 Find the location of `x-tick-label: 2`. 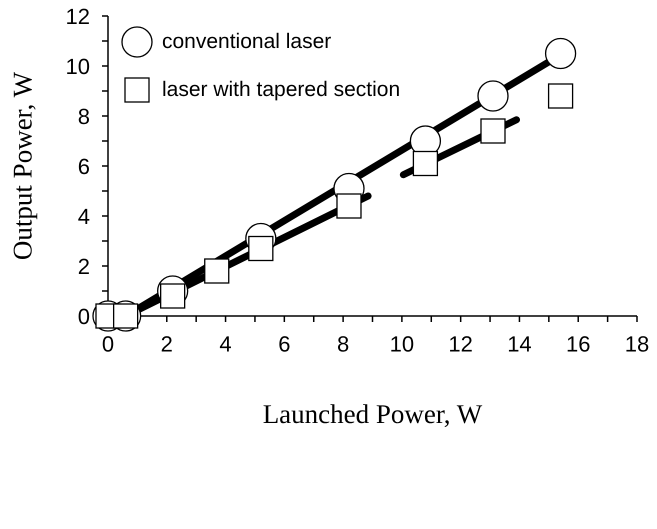

x-tick-label: 2 is located at coordinates (166, 344).